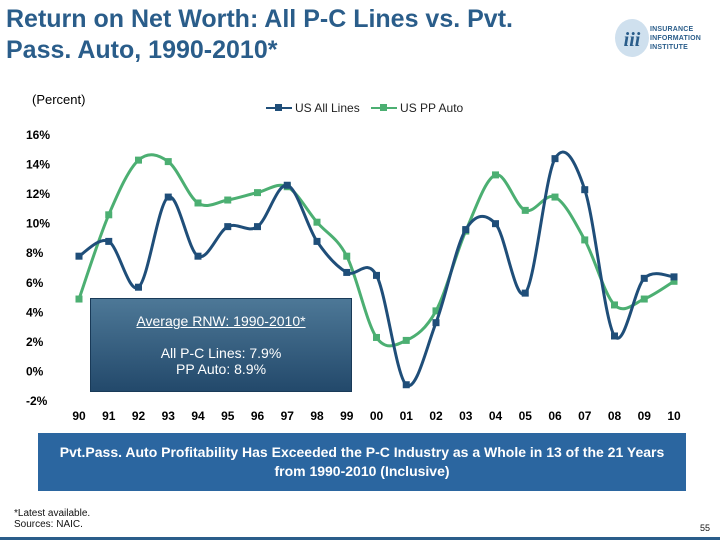 The image size is (720, 540). I want to click on x-tick-label: 94, so click(198, 416).